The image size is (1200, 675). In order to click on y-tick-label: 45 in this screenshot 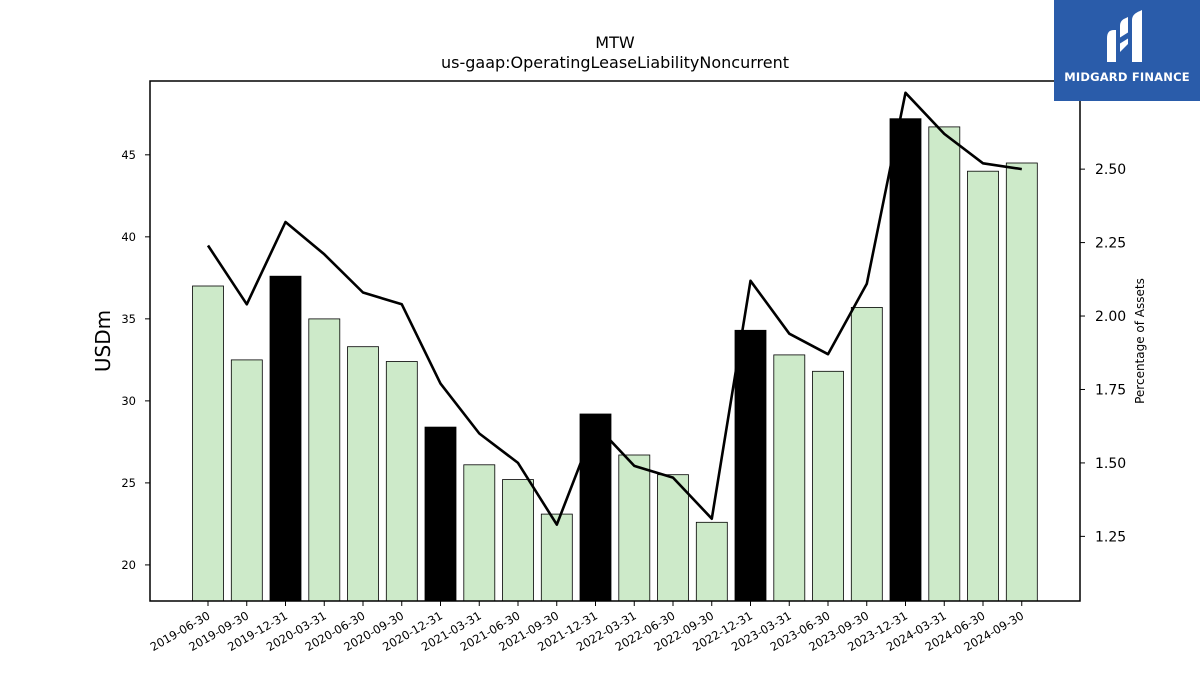, I will do `click(128, 155)`.